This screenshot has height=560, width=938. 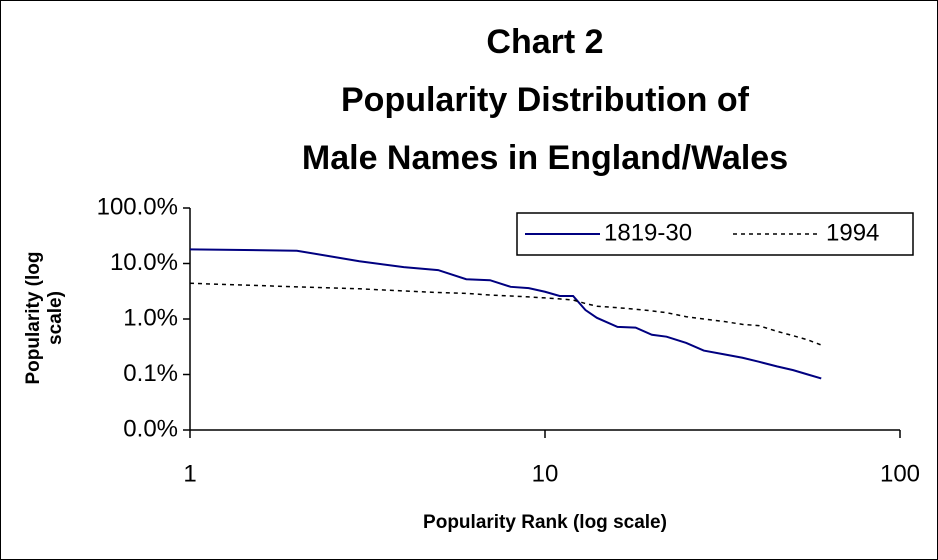 What do you see at coordinates (144, 262) in the screenshot?
I see `y-tick-label: 10.0%` at bounding box center [144, 262].